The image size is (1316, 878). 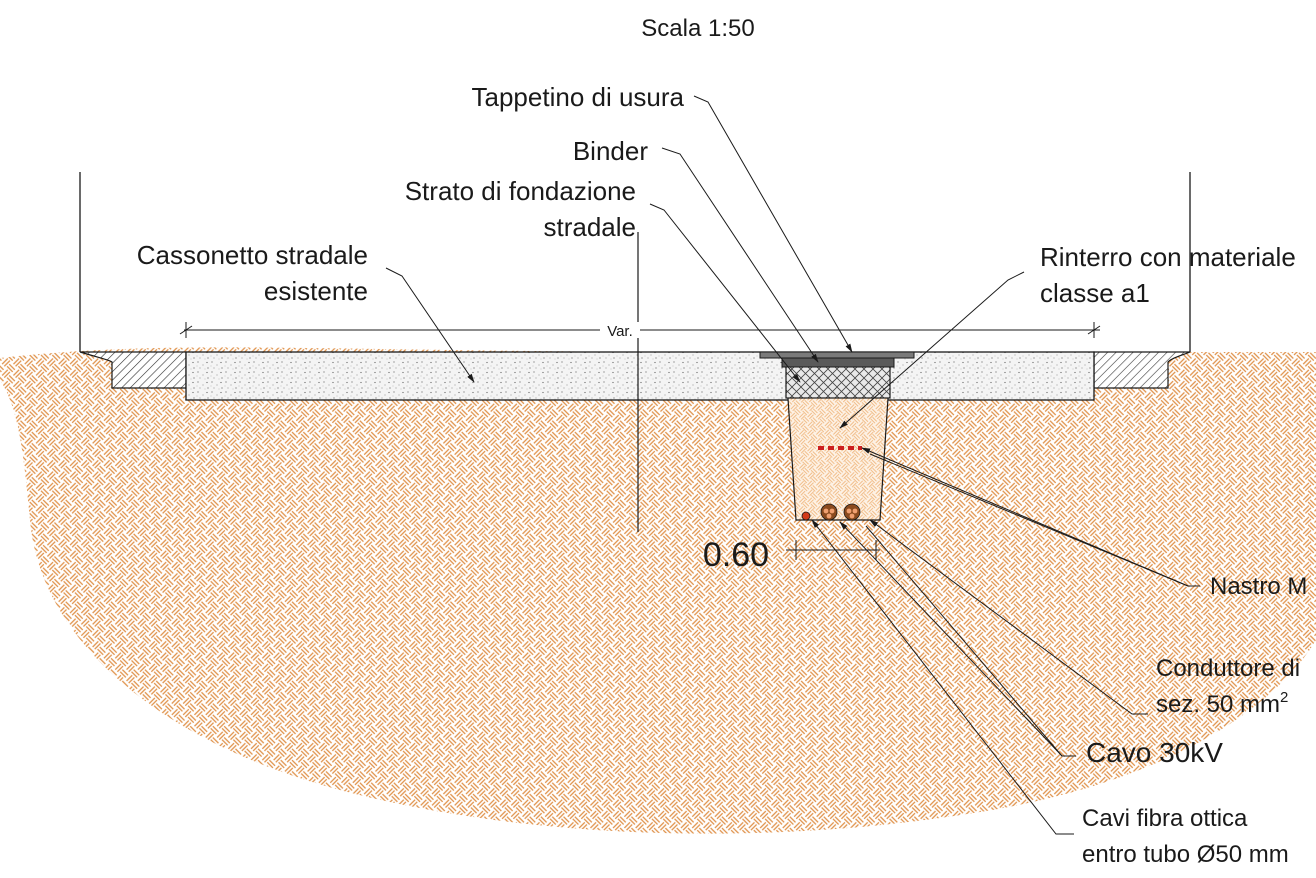 I want to click on leader-cassonetto, so click(x=430, y=325).